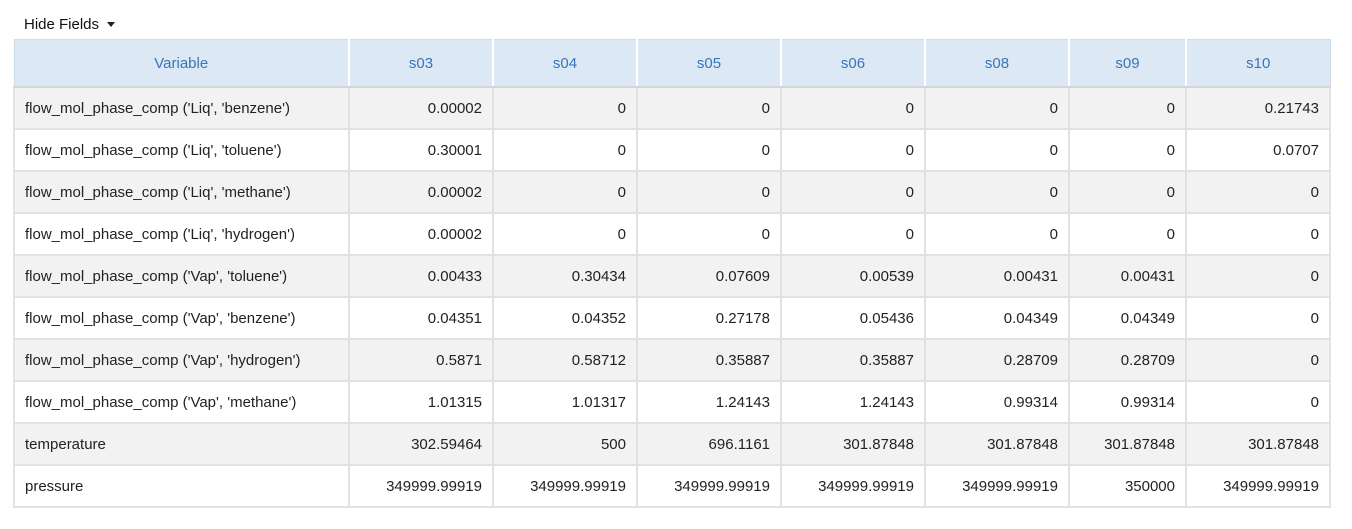  Describe the element at coordinates (421, 402) in the screenshot. I see `value-cell: 1.01315` at that location.